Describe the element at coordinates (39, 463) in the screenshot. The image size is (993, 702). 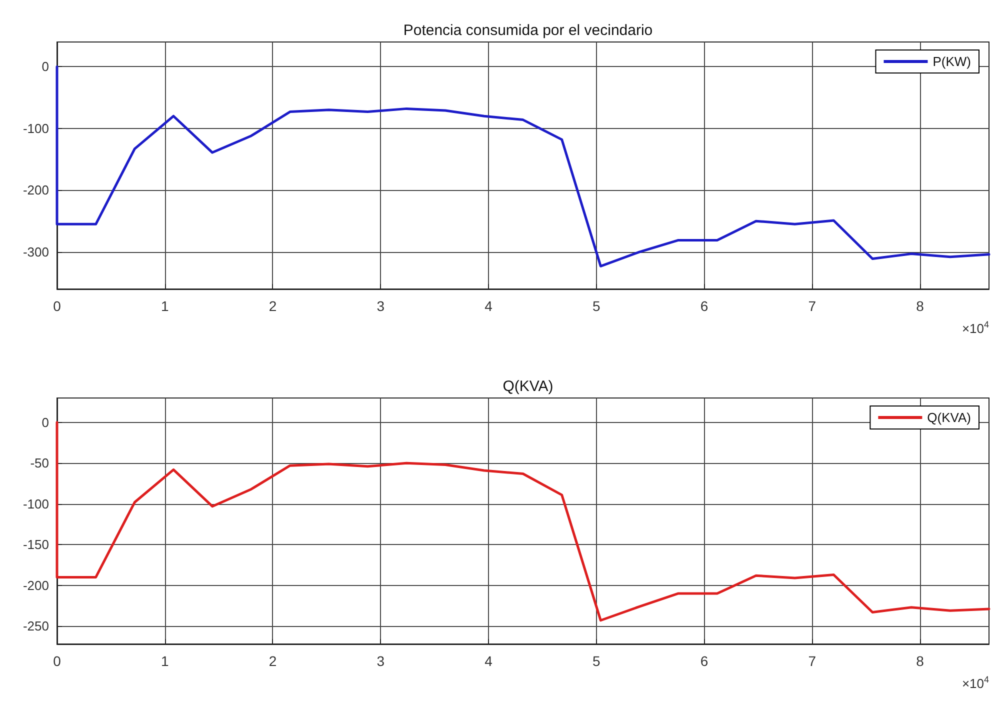
I see `y-tick-label: -50` at that location.